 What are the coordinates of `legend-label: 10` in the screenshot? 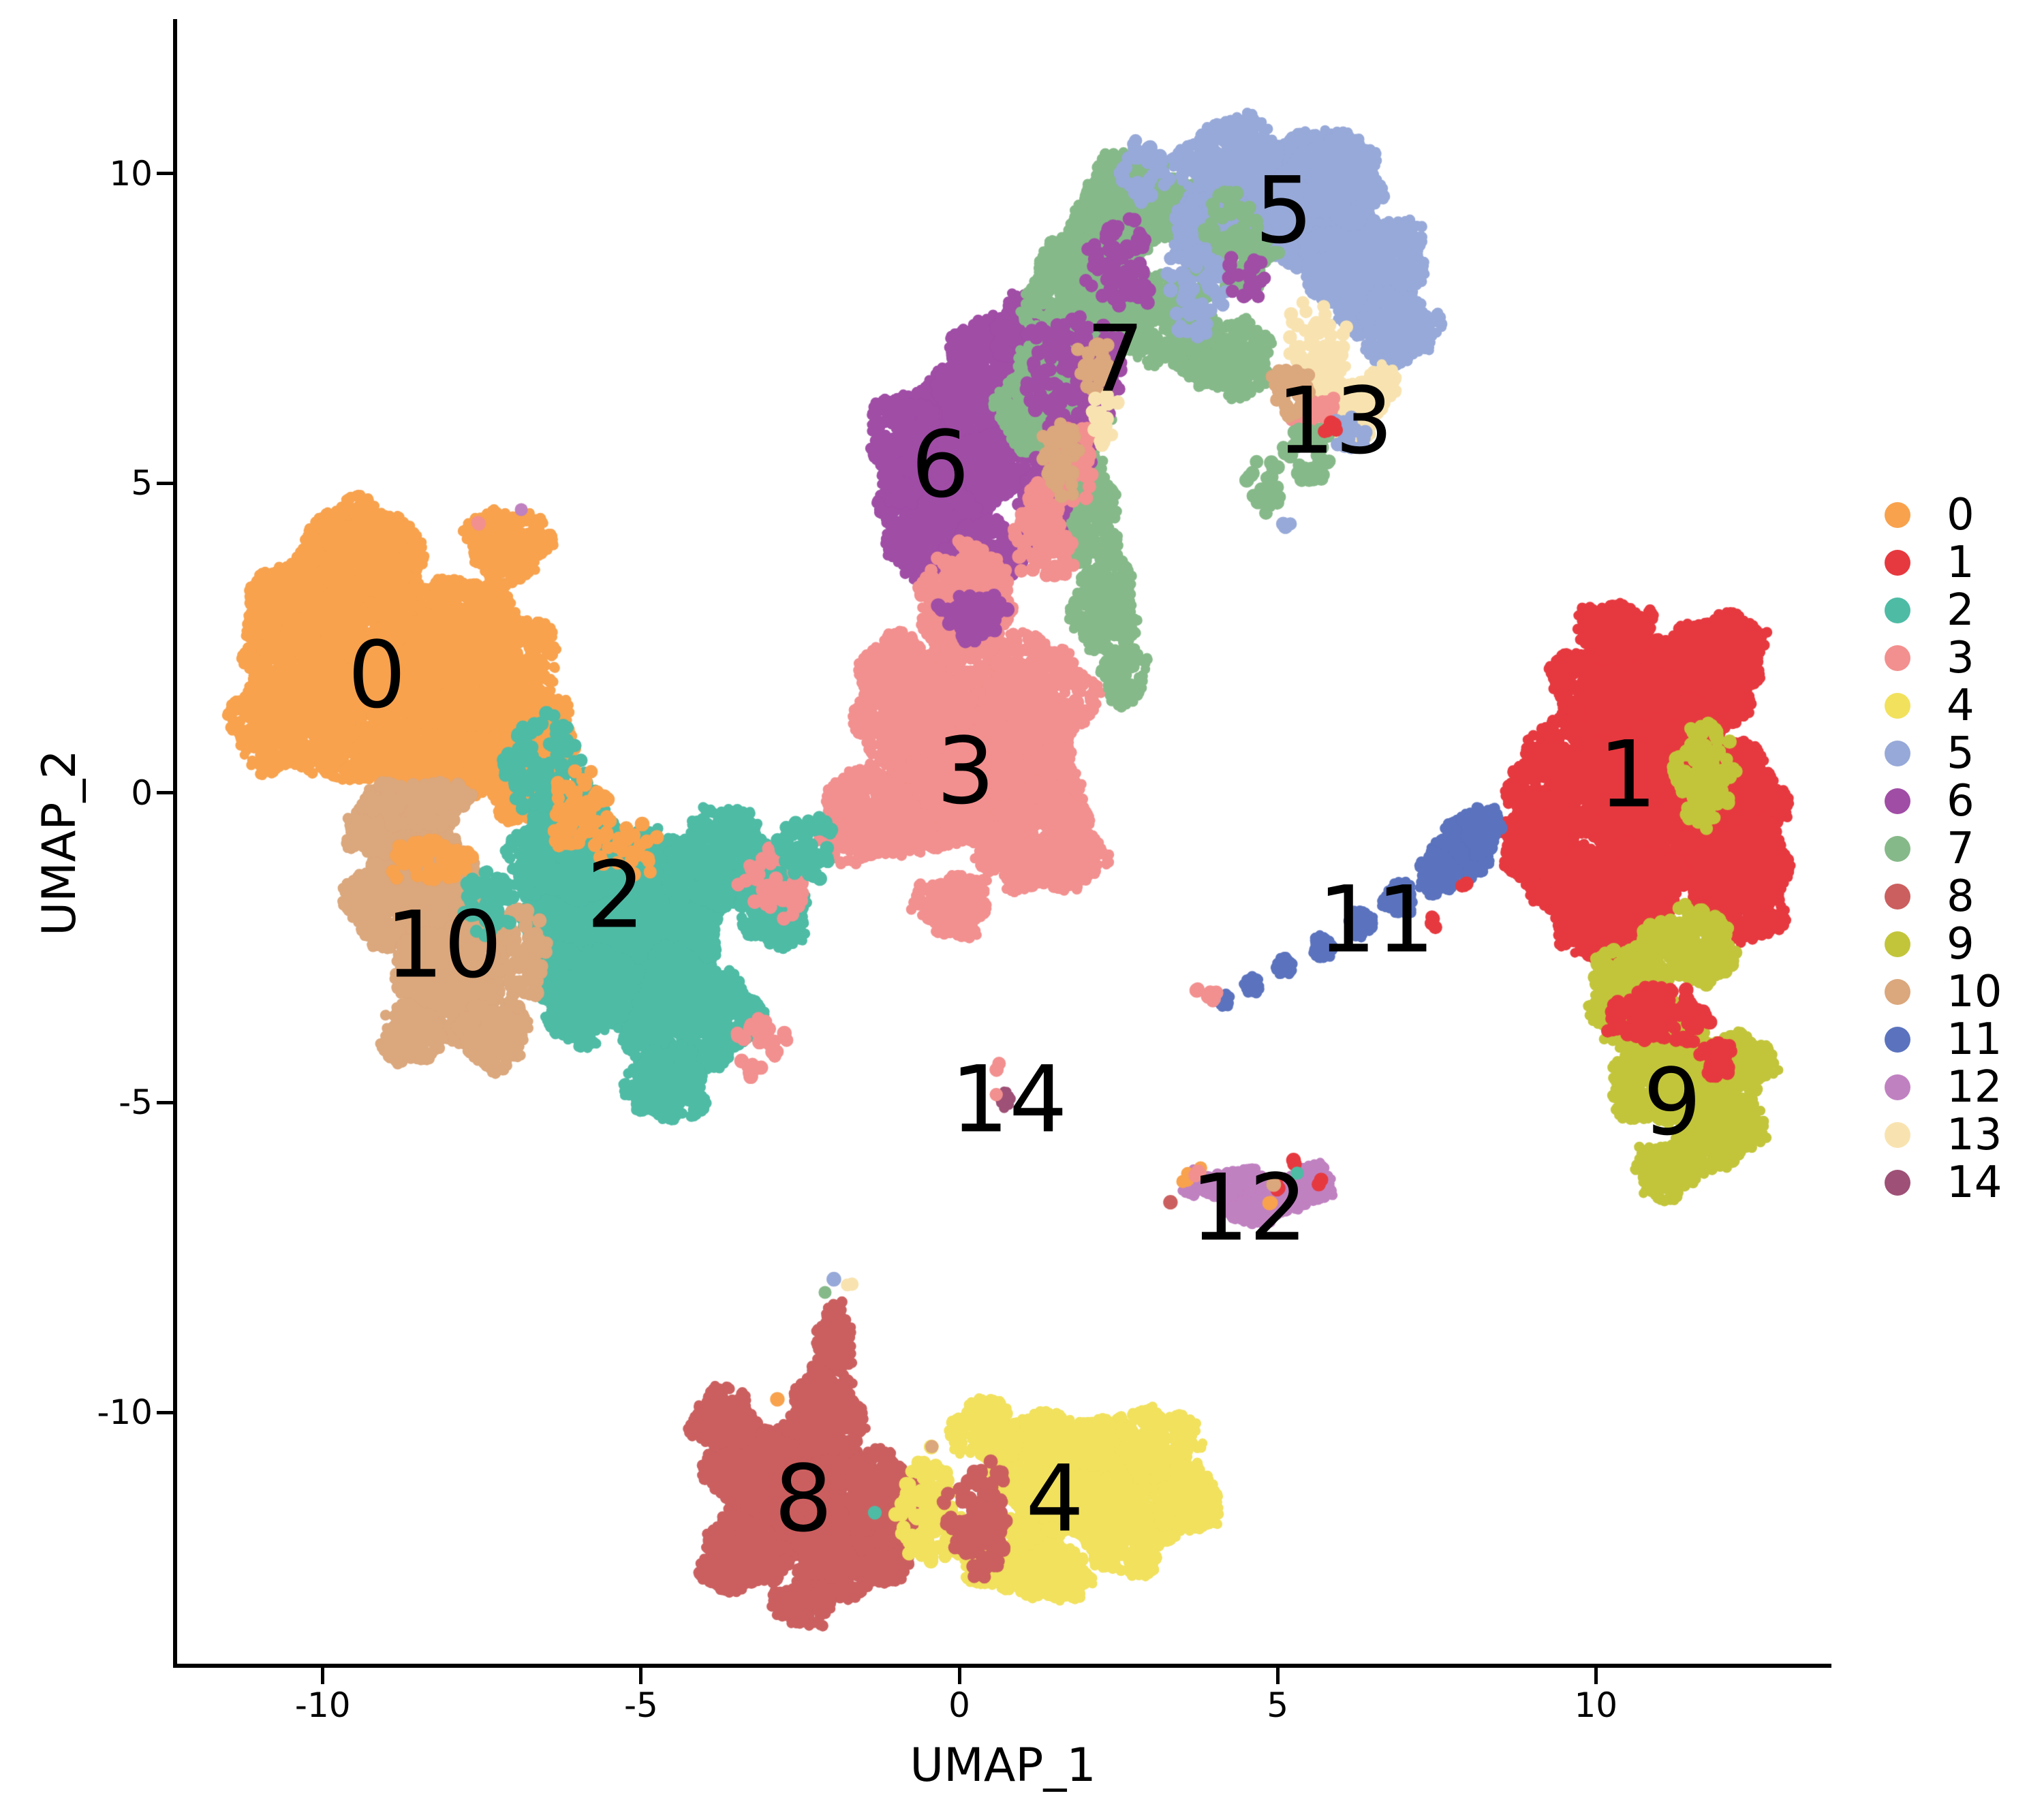 It's located at (1974, 992).